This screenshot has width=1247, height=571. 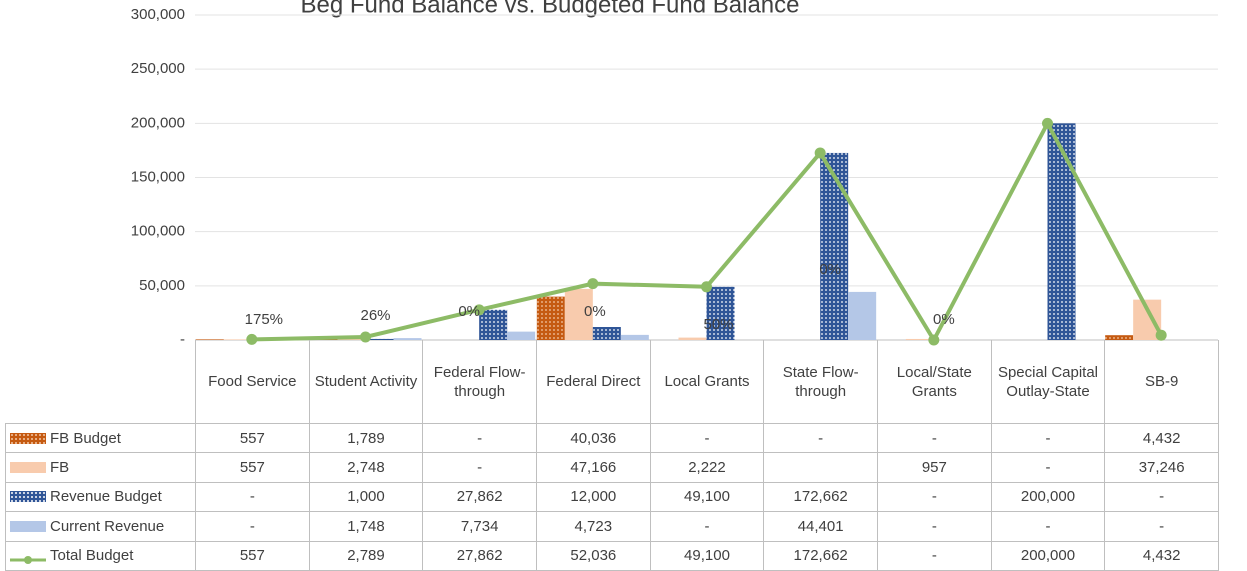 What do you see at coordinates (375, 315) in the screenshot?
I see `percent-label: 26%` at bounding box center [375, 315].